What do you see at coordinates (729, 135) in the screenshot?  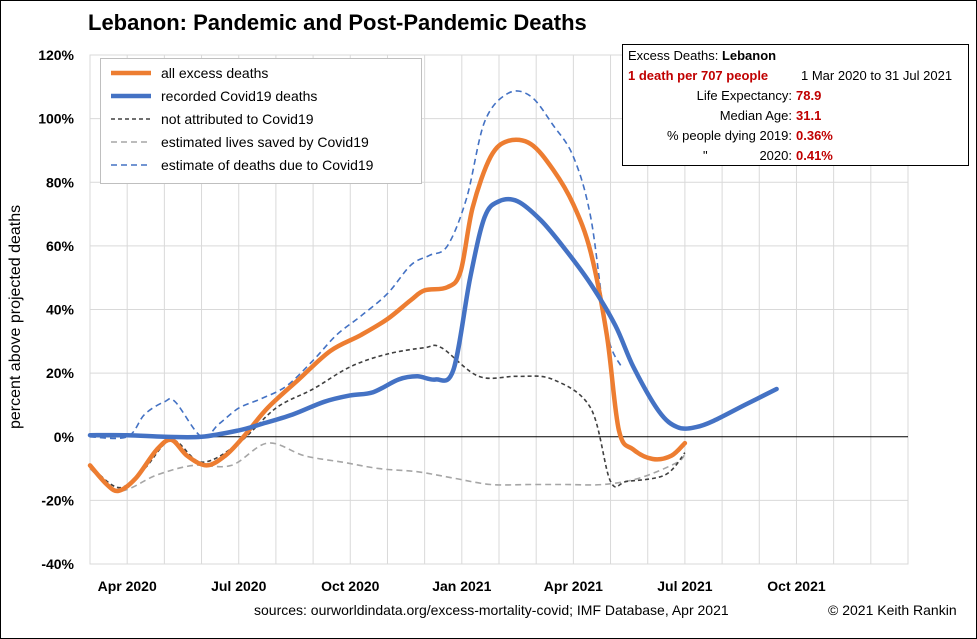 I see `info-dying-2019-label: % people dying 2019:` at bounding box center [729, 135].